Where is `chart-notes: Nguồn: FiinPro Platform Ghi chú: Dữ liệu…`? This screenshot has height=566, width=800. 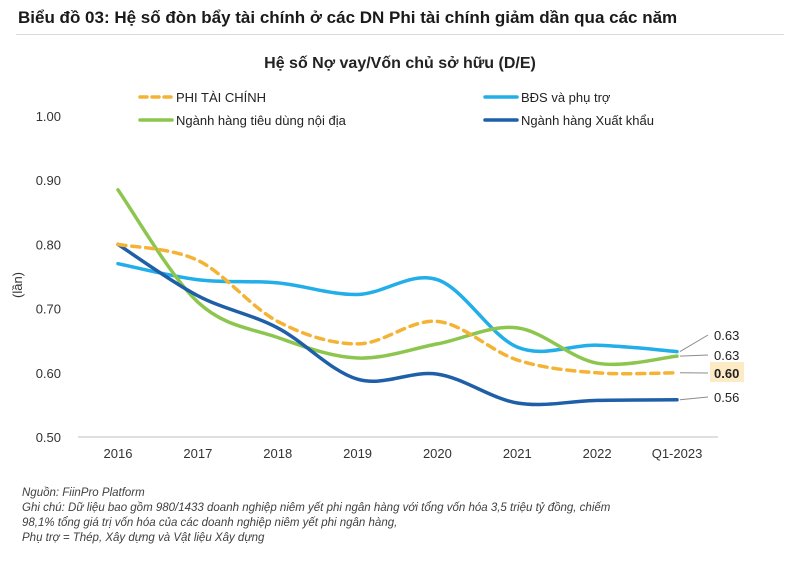 chart-notes: Nguồn: FiinPro Platform Ghi chú: Dữ liệu… is located at coordinates (316, 516).